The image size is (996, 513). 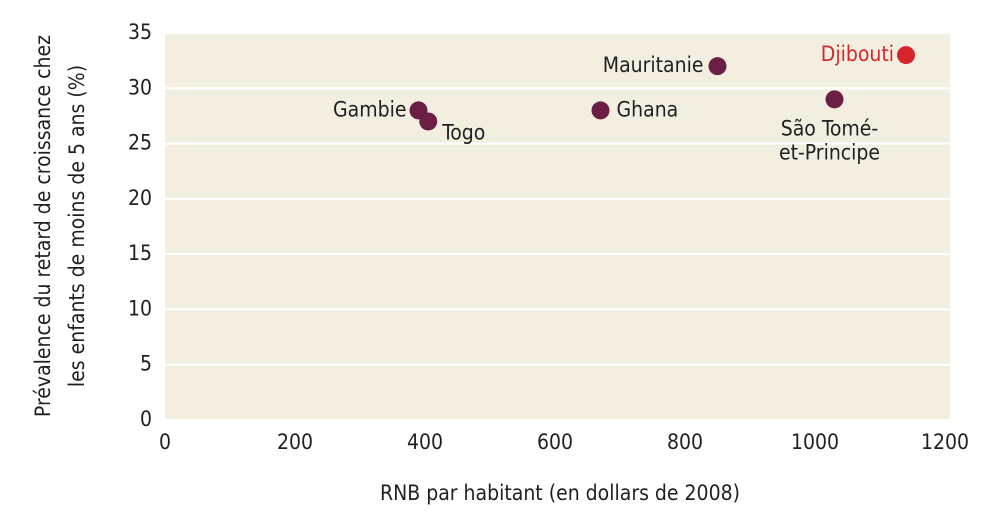 What do you see at coordinates (370, 109) in the screenshot?
I see `point-label: Gambie` at bounding box center [370, 109].